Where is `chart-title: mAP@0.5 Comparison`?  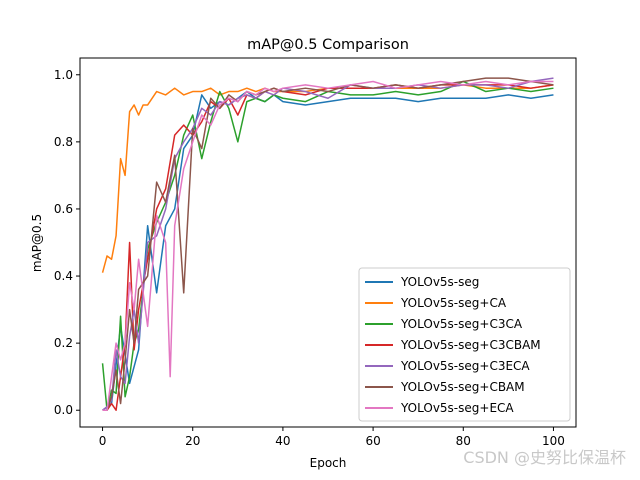
chart-title: mAP@0.5 Comparison is located at coordinates (328, 45).